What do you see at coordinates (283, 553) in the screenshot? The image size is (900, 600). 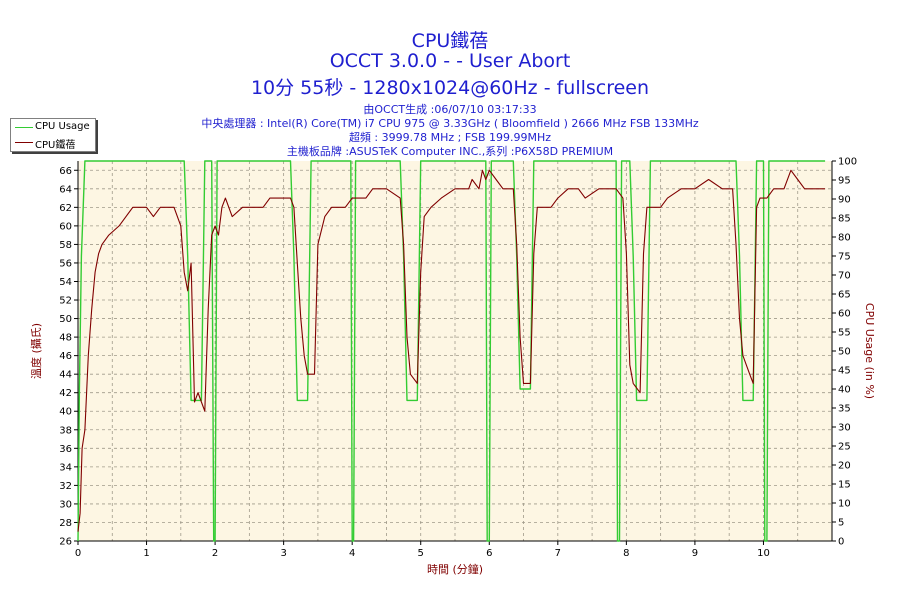 I see `x-tick-label: 3` at bounding box center [283, 553].